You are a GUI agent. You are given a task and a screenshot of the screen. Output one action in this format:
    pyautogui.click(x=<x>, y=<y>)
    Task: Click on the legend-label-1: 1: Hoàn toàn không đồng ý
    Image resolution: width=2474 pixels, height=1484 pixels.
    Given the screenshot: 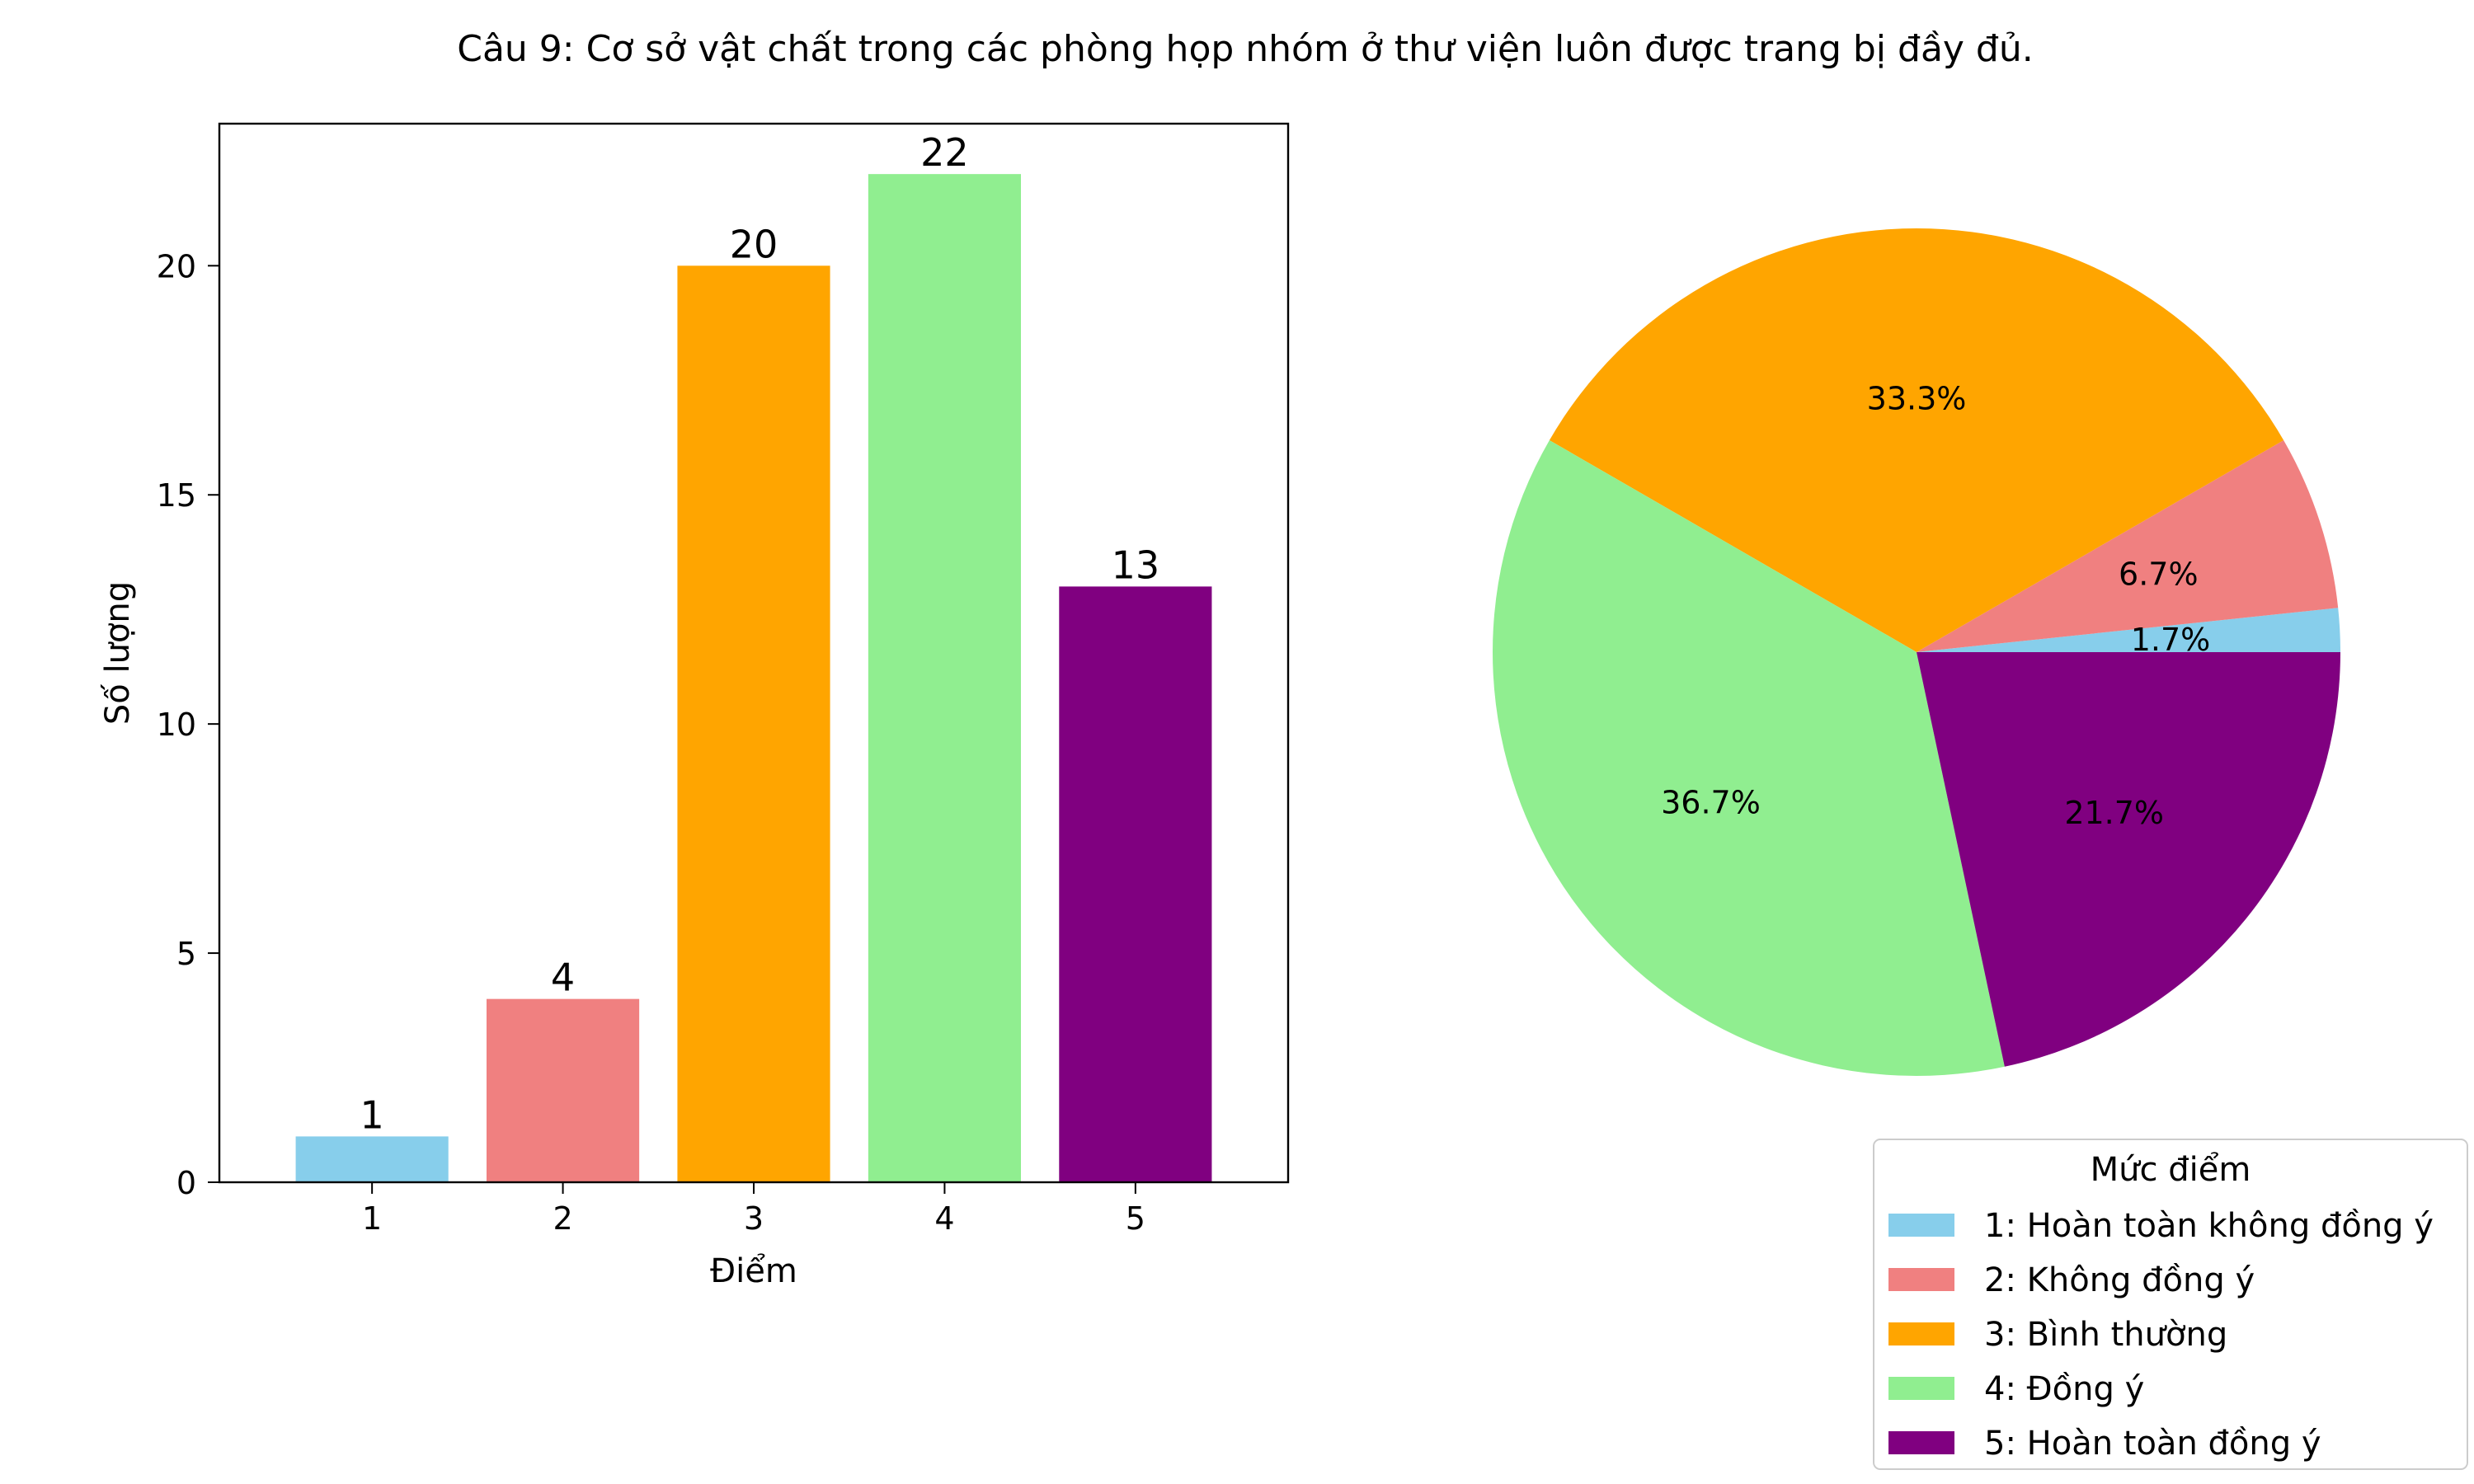 What is the action you would take?
    pyautogui.click(x=2209, y=1226)
    